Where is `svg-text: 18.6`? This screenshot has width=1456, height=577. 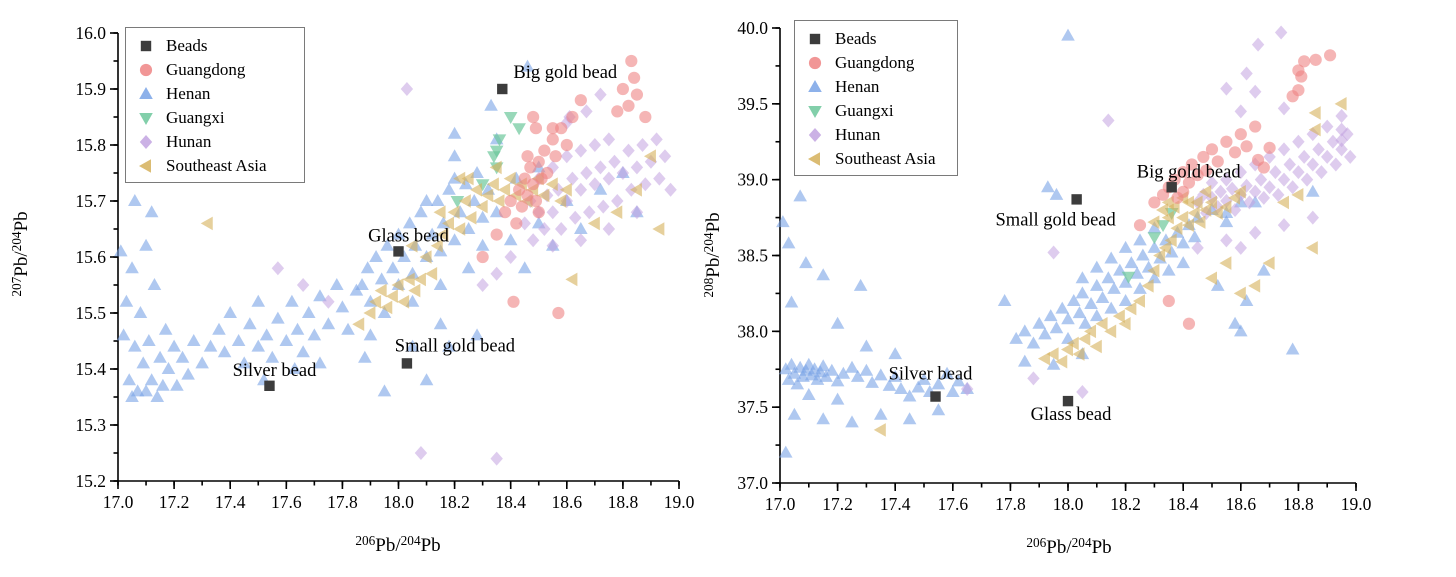 svg-text: 18.6 is located at coordinates (566, 502).